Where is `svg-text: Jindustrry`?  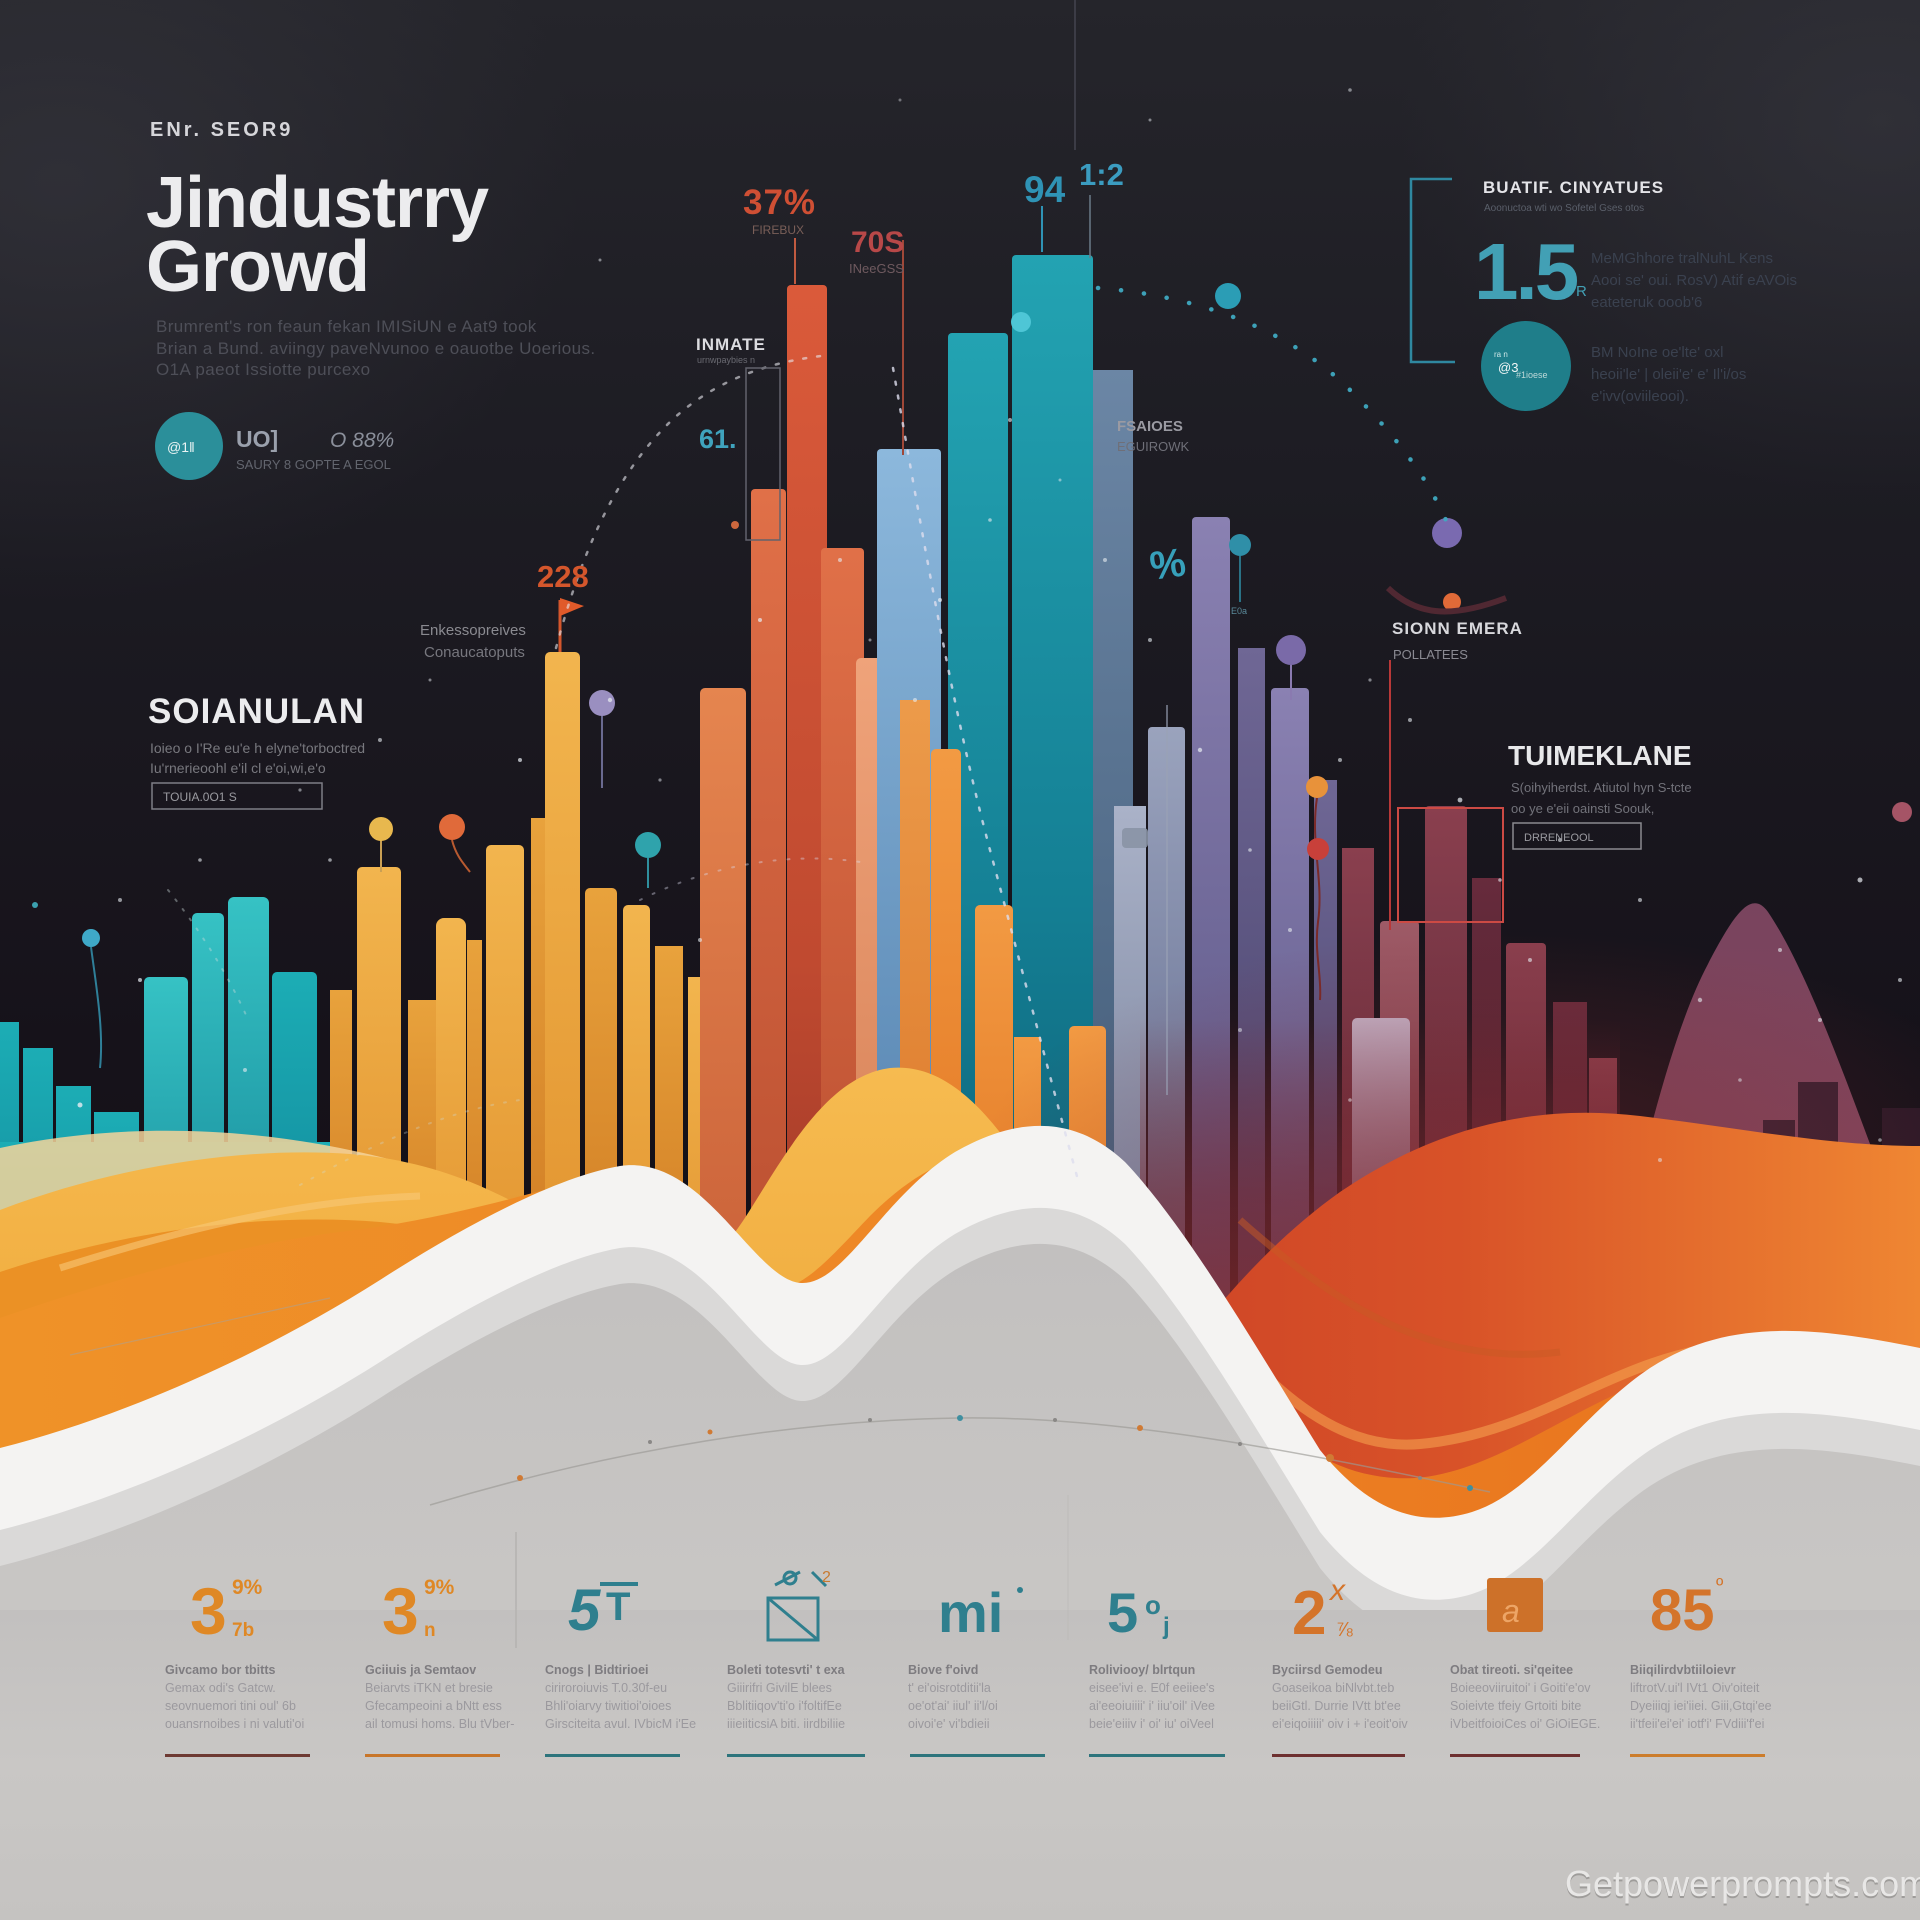
svg-text: Jindustrry is located at coordinates (317, 203).